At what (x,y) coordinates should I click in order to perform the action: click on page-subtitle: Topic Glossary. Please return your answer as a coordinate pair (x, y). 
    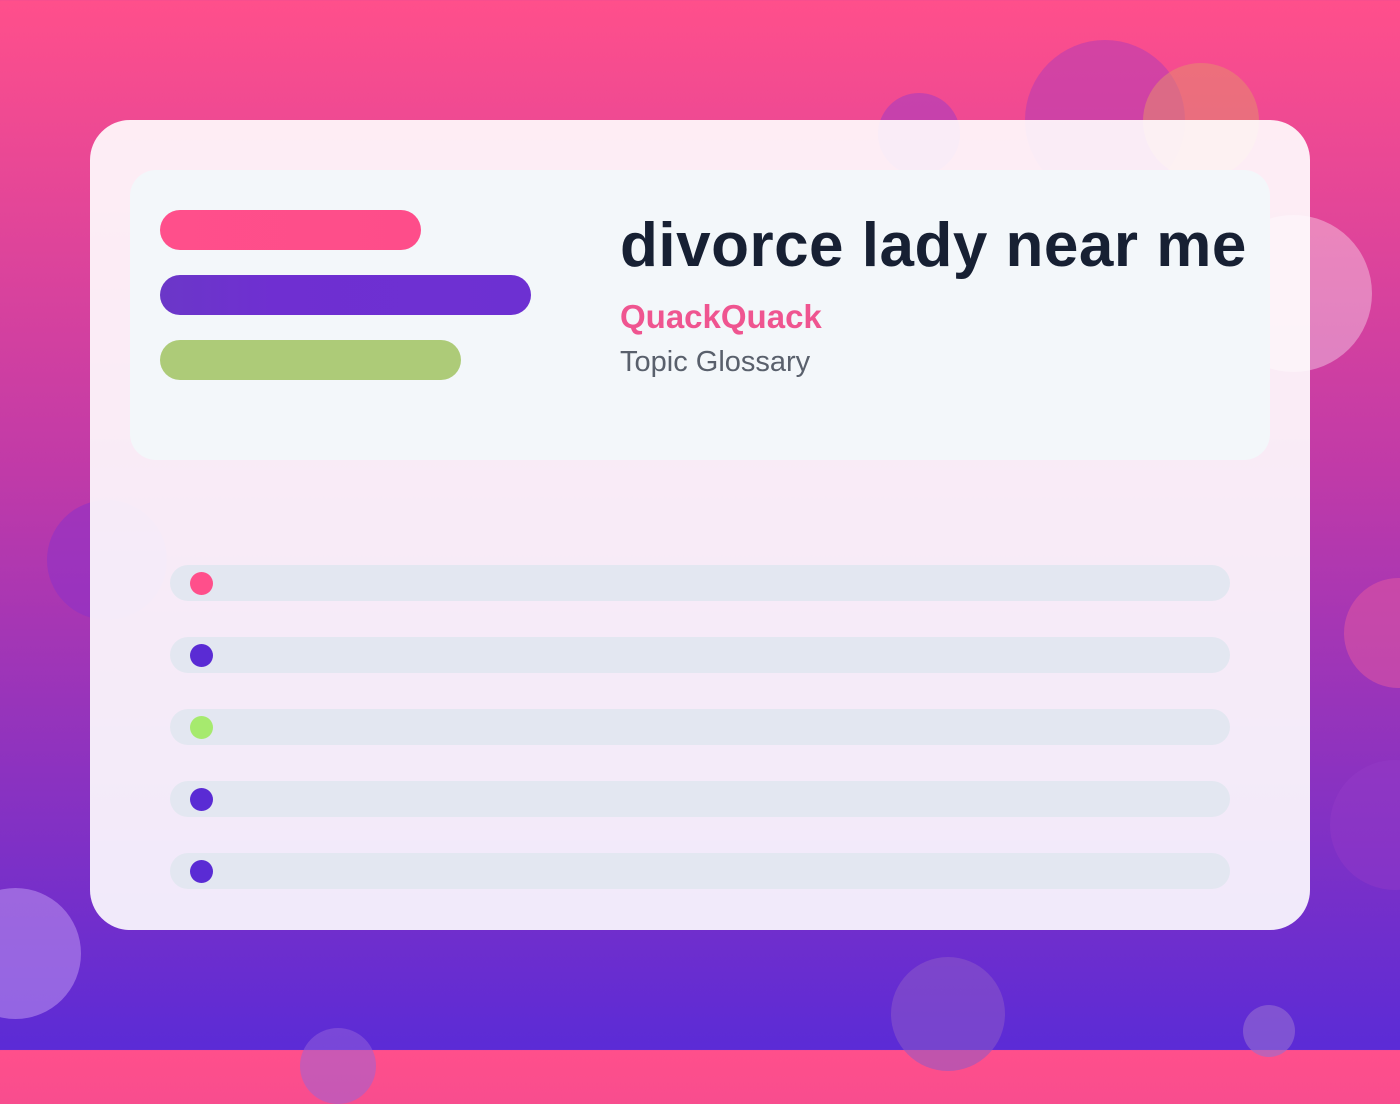
    Looking at the image, I should click on (715, 362).